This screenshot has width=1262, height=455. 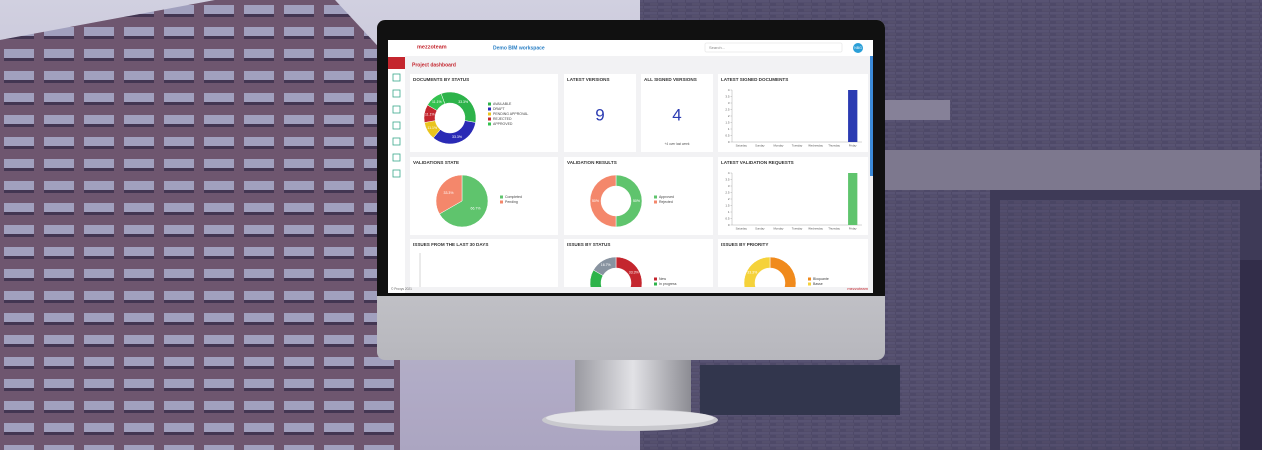 I want to click on value-label: 16.7%, so click(x=606, y=265).